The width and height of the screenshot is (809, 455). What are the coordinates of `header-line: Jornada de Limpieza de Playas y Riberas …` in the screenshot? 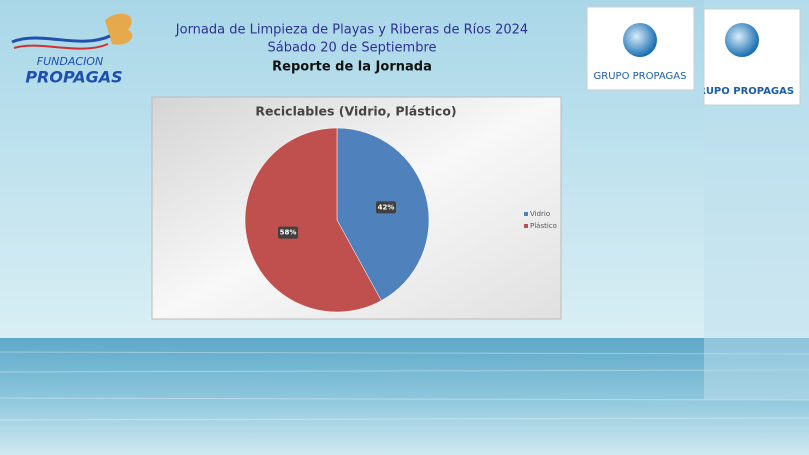 It's located at (351, 30).